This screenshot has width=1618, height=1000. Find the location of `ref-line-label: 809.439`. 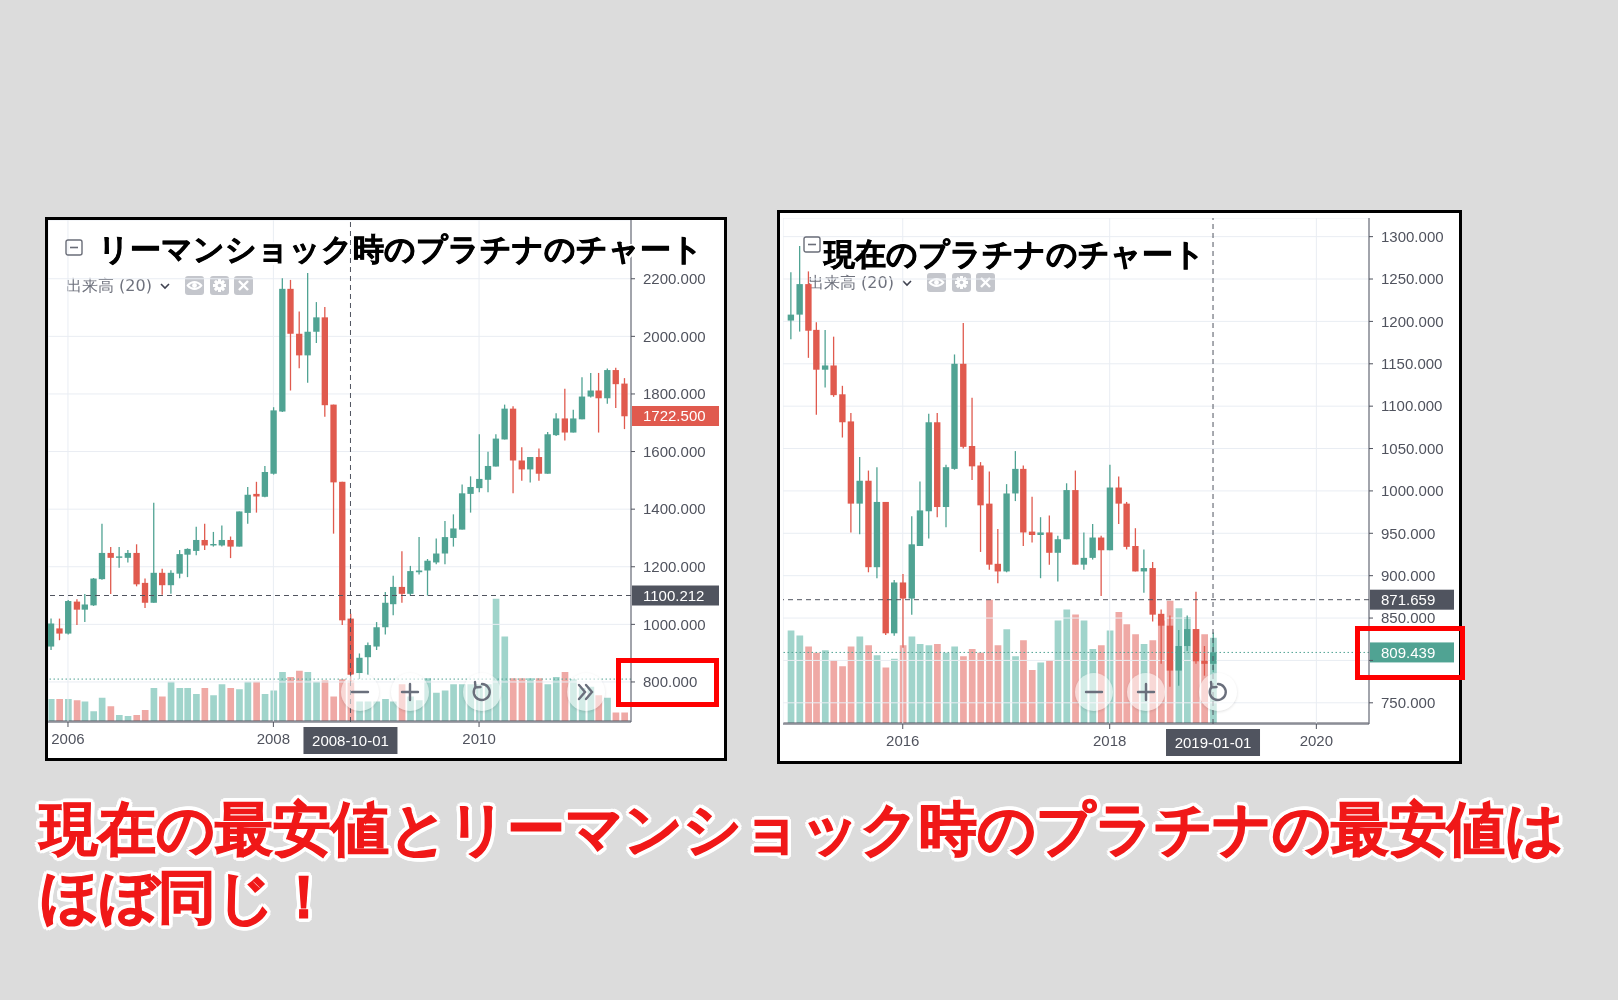

ref-line-label: 809.439 is located at coordinates (1408, 652).